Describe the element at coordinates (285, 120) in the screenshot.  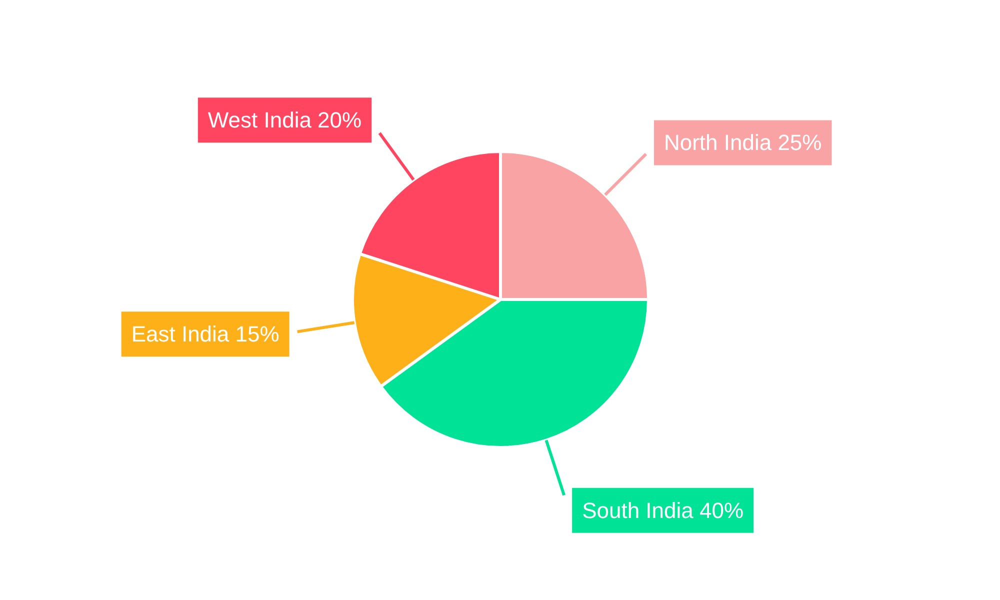
I see `slice-label: West India 20%` at that location.